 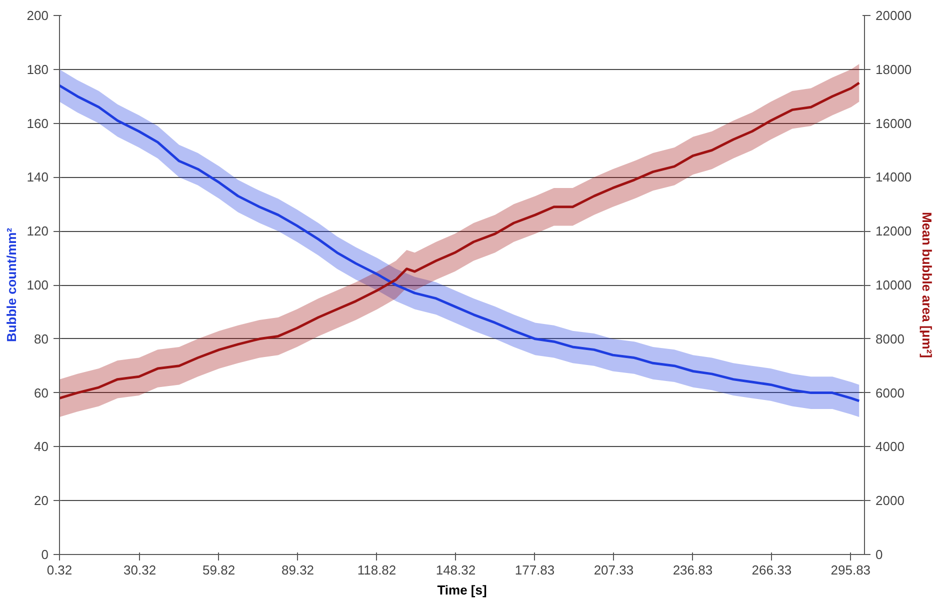 I want to click on y-tick-label: 100, so click(x=37, y=285).